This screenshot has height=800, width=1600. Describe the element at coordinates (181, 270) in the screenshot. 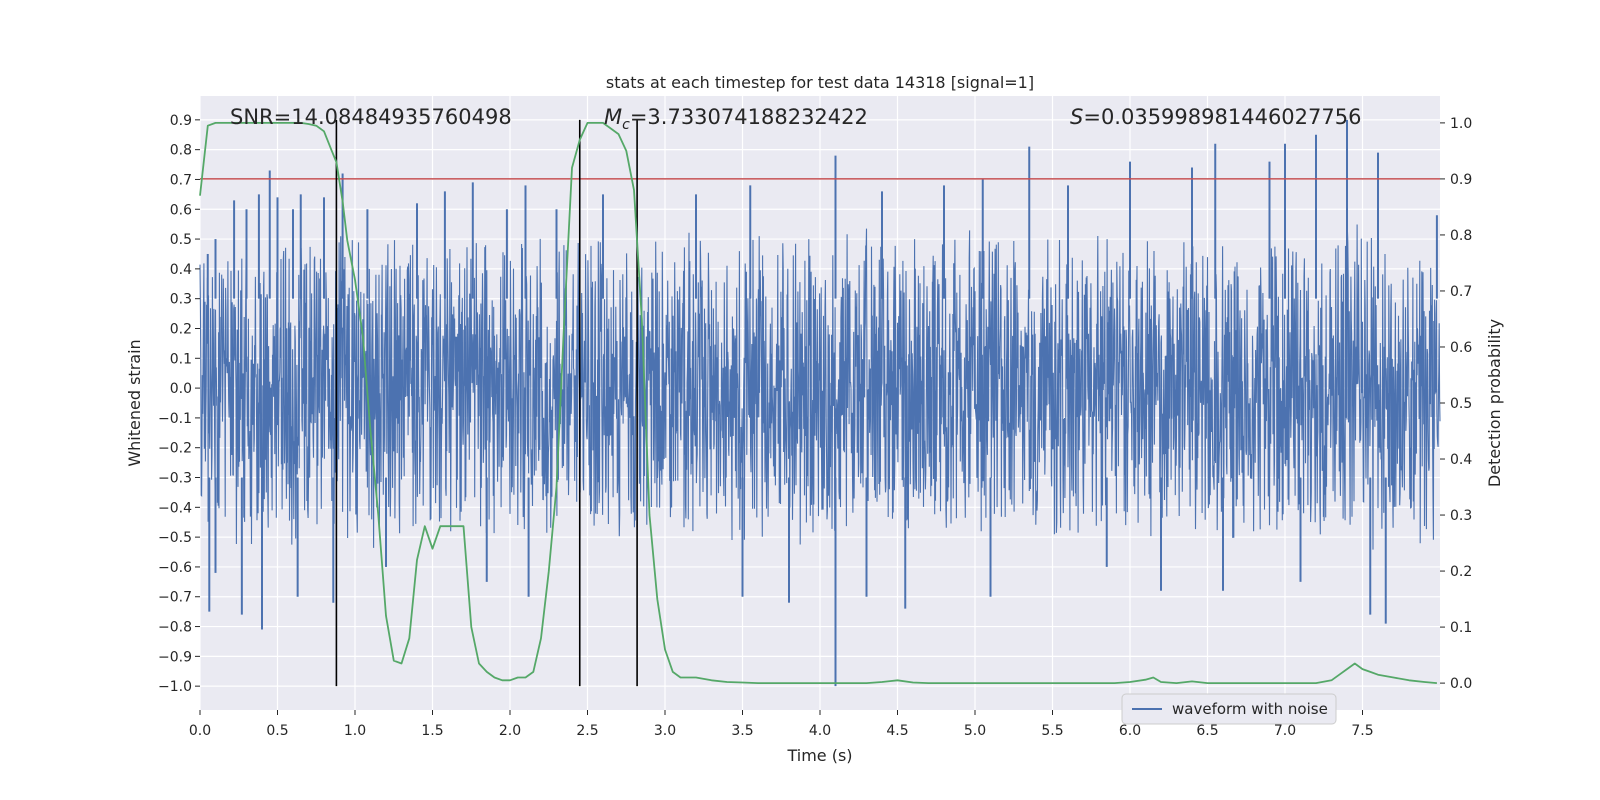

I see `y-left-tick-label-5: 0.4` at that location.